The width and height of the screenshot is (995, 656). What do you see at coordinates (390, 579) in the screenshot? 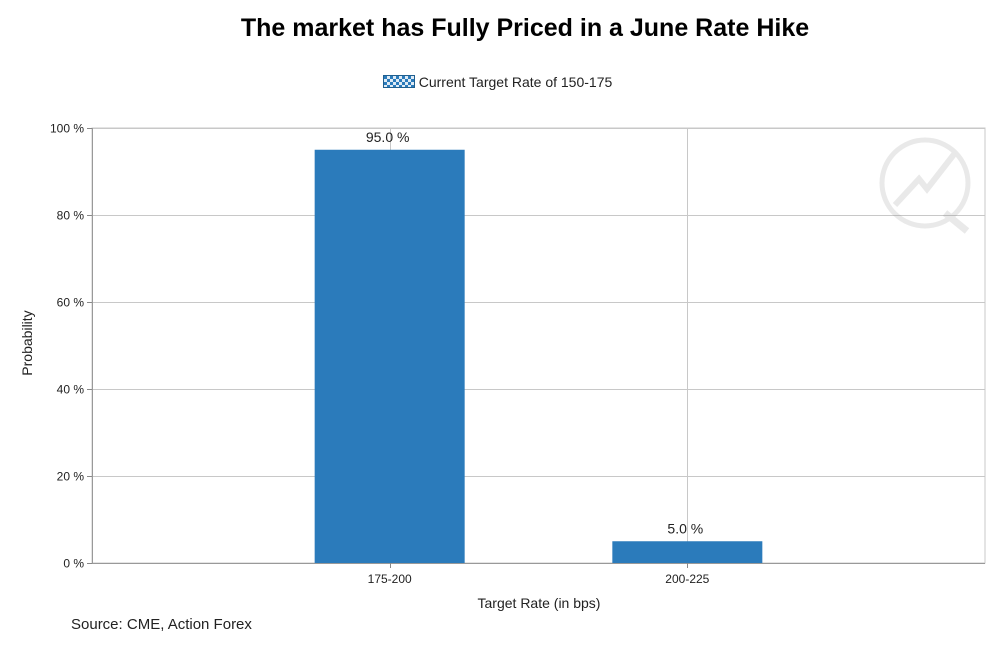
I see `x-tick-label: 175-200` at bounding box center [390, 579].